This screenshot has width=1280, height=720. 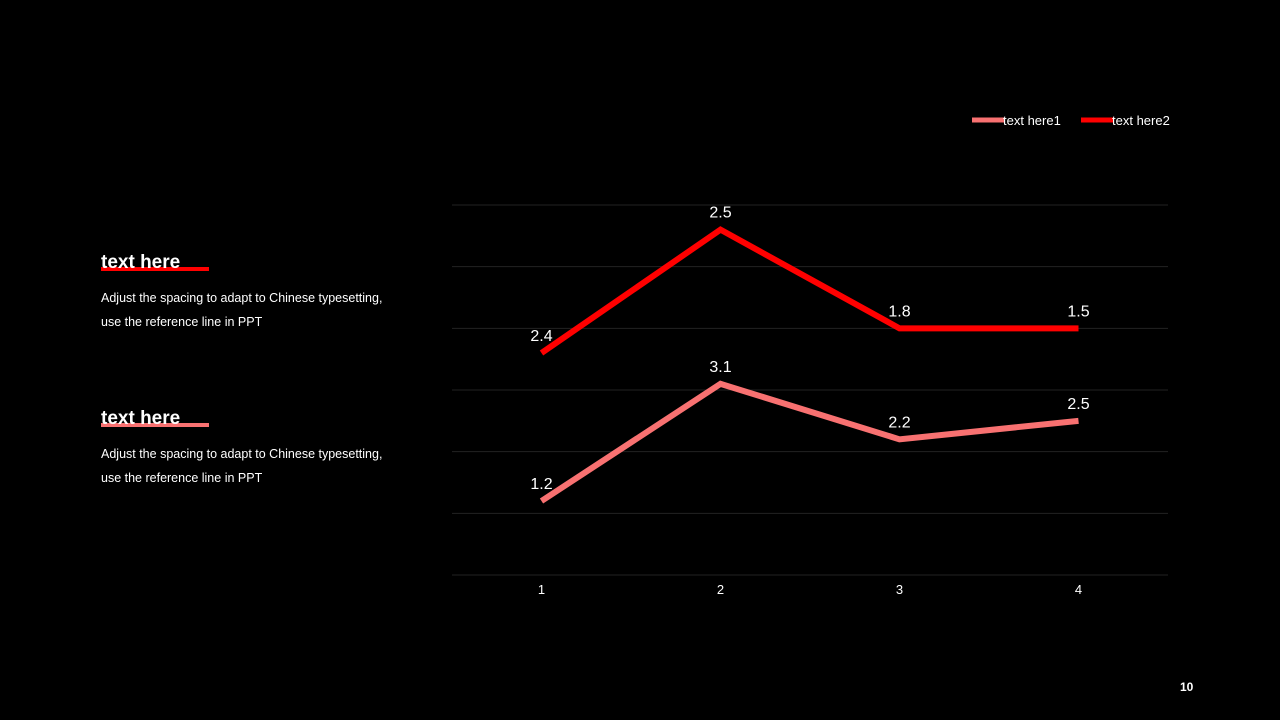 I want to click on legend-item: text here1, so click(x=1016, y=120).